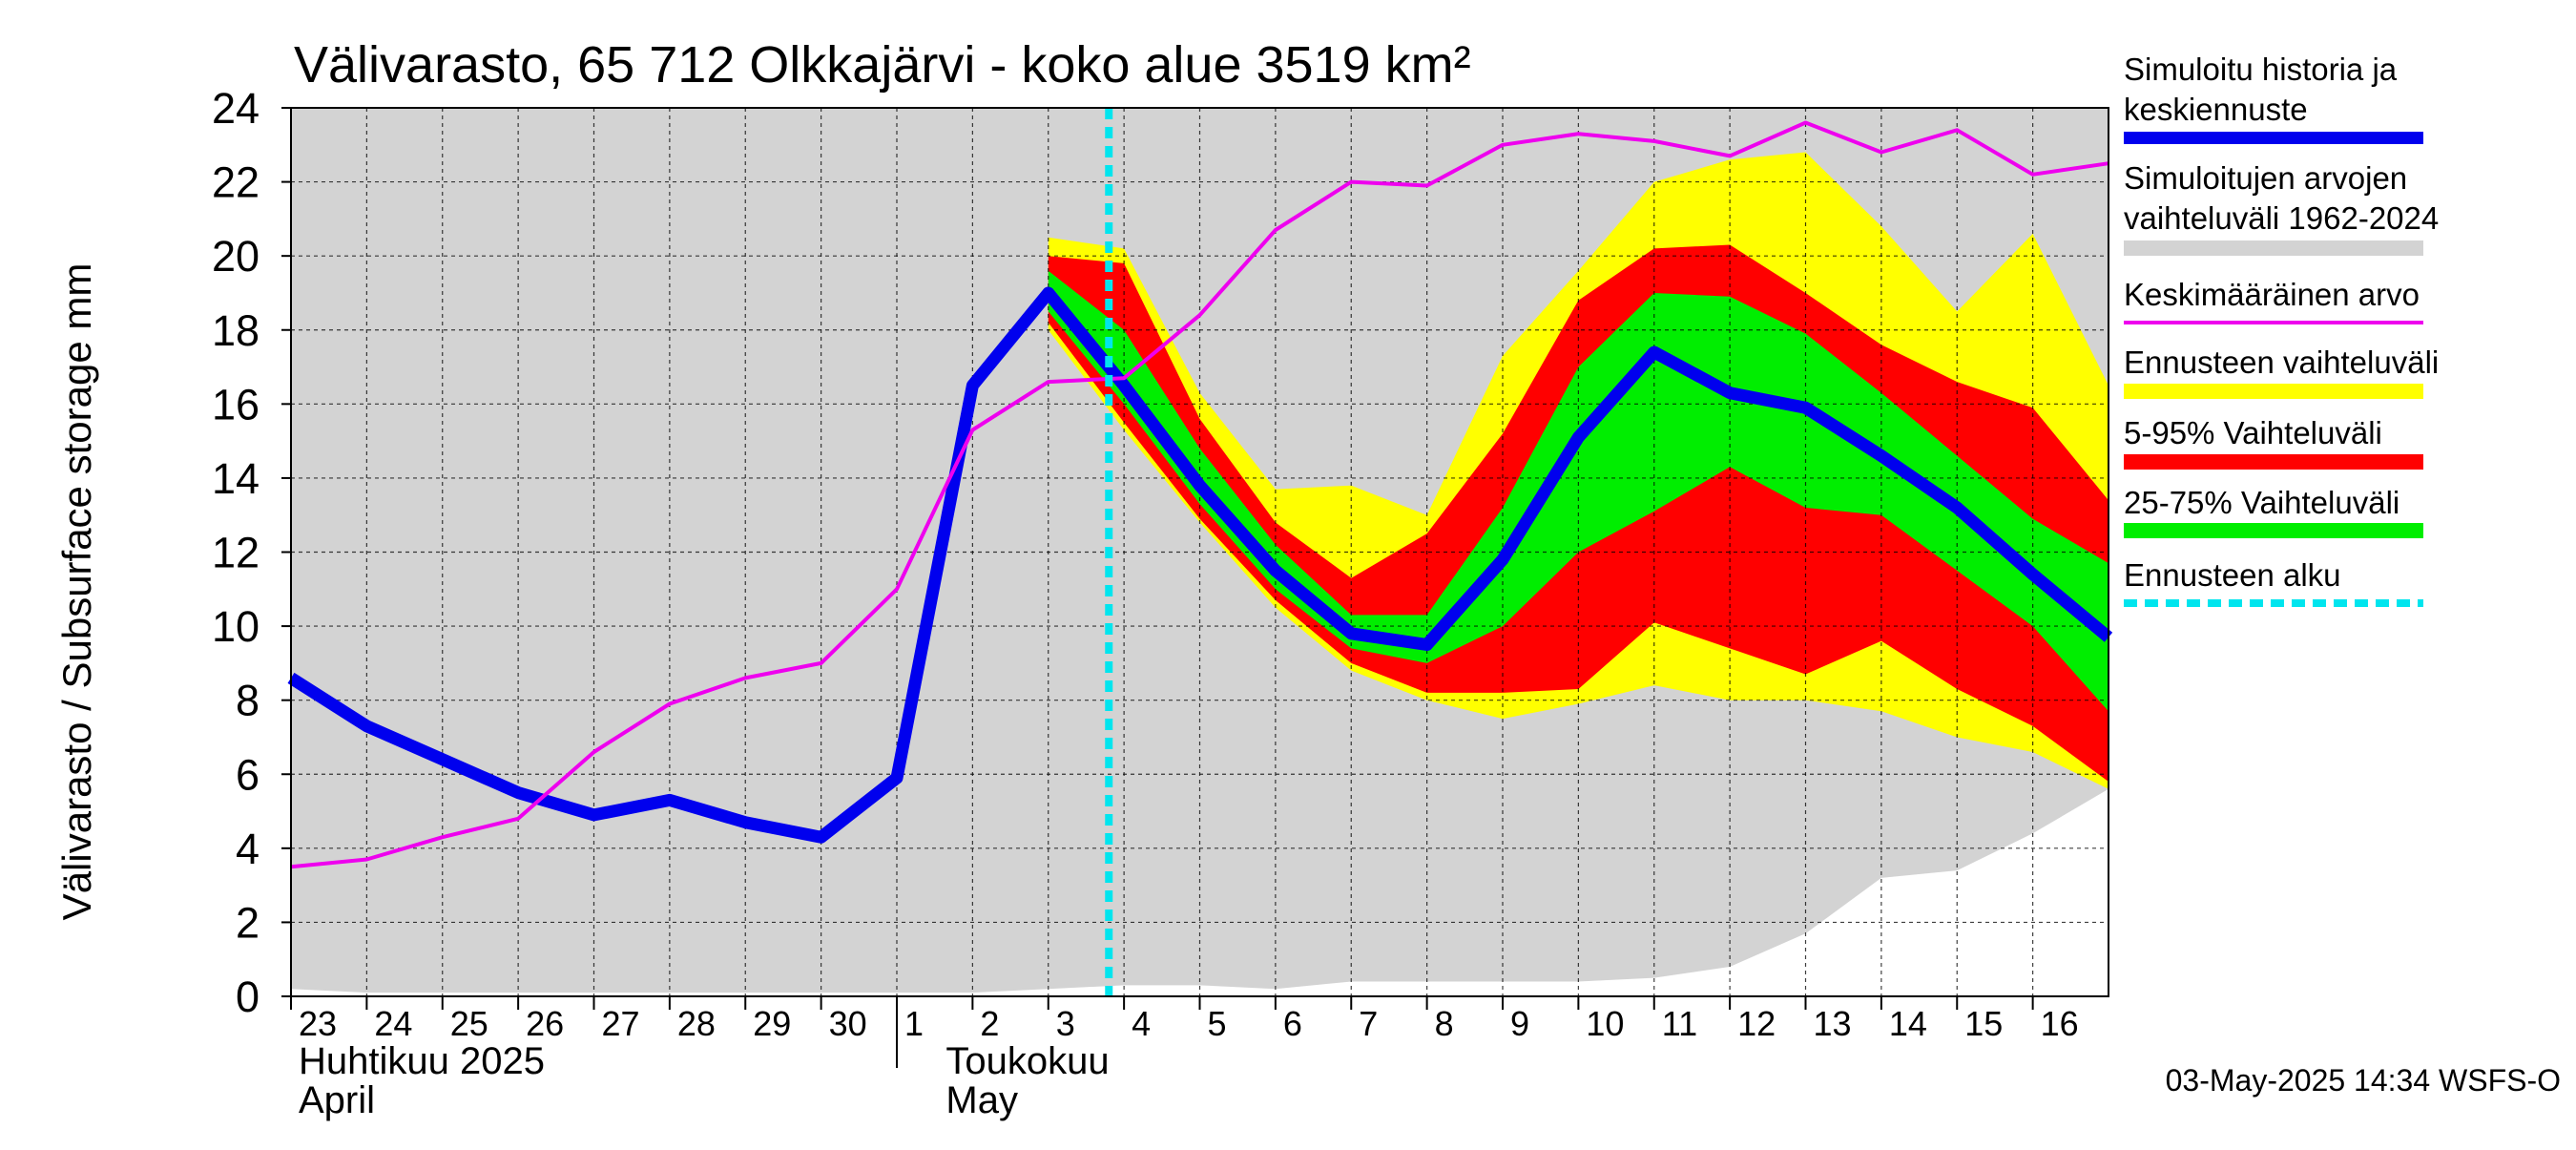  Describe the element at coordinates (248, 701) in the screenshot. I see `y-tick-label: 8` at that location.